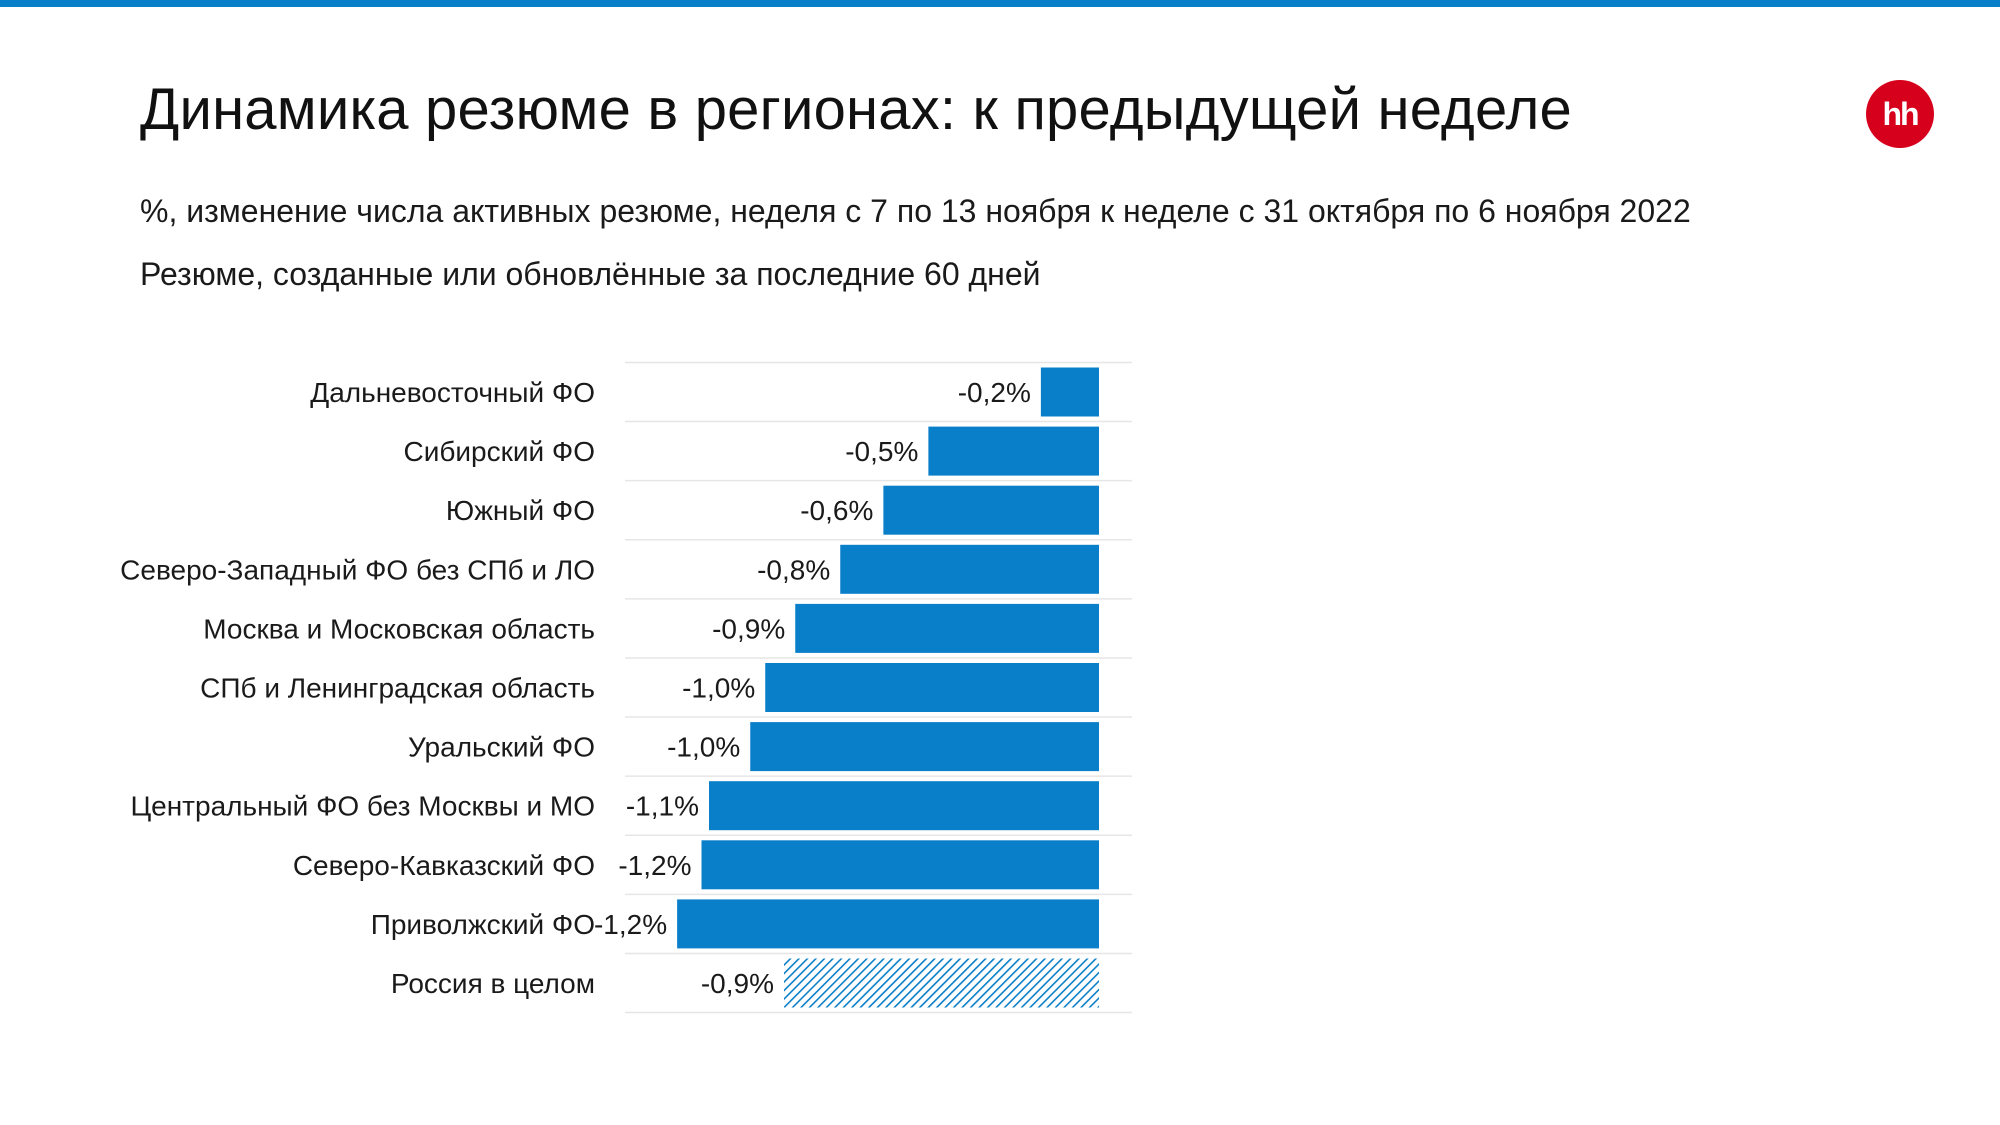 The height and width of the screenshot is (1125, 2000). What do you see at coordinates (444, 865) in the screenshot?
I see `category-label: Северо-Кавказский ФО` at bounding box center [444, 865].